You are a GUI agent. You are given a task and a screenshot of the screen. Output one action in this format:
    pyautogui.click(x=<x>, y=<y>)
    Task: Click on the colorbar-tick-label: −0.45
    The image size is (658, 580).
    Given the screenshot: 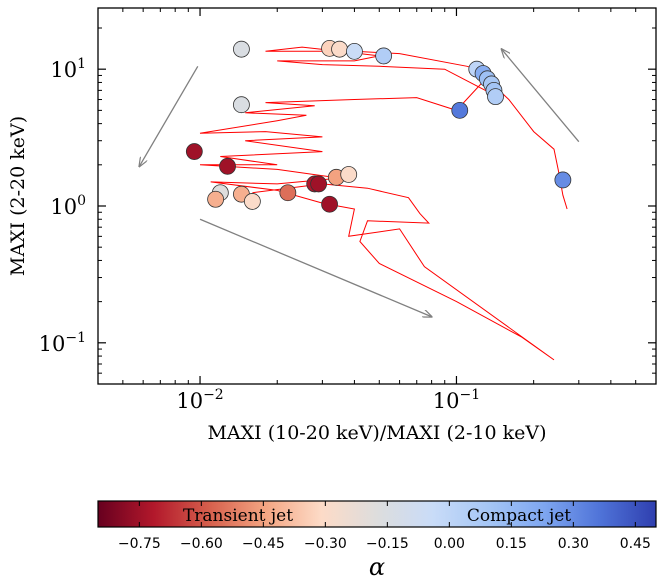 What is the action you would take?
    pyautogui.click(x=263, y=544)
    